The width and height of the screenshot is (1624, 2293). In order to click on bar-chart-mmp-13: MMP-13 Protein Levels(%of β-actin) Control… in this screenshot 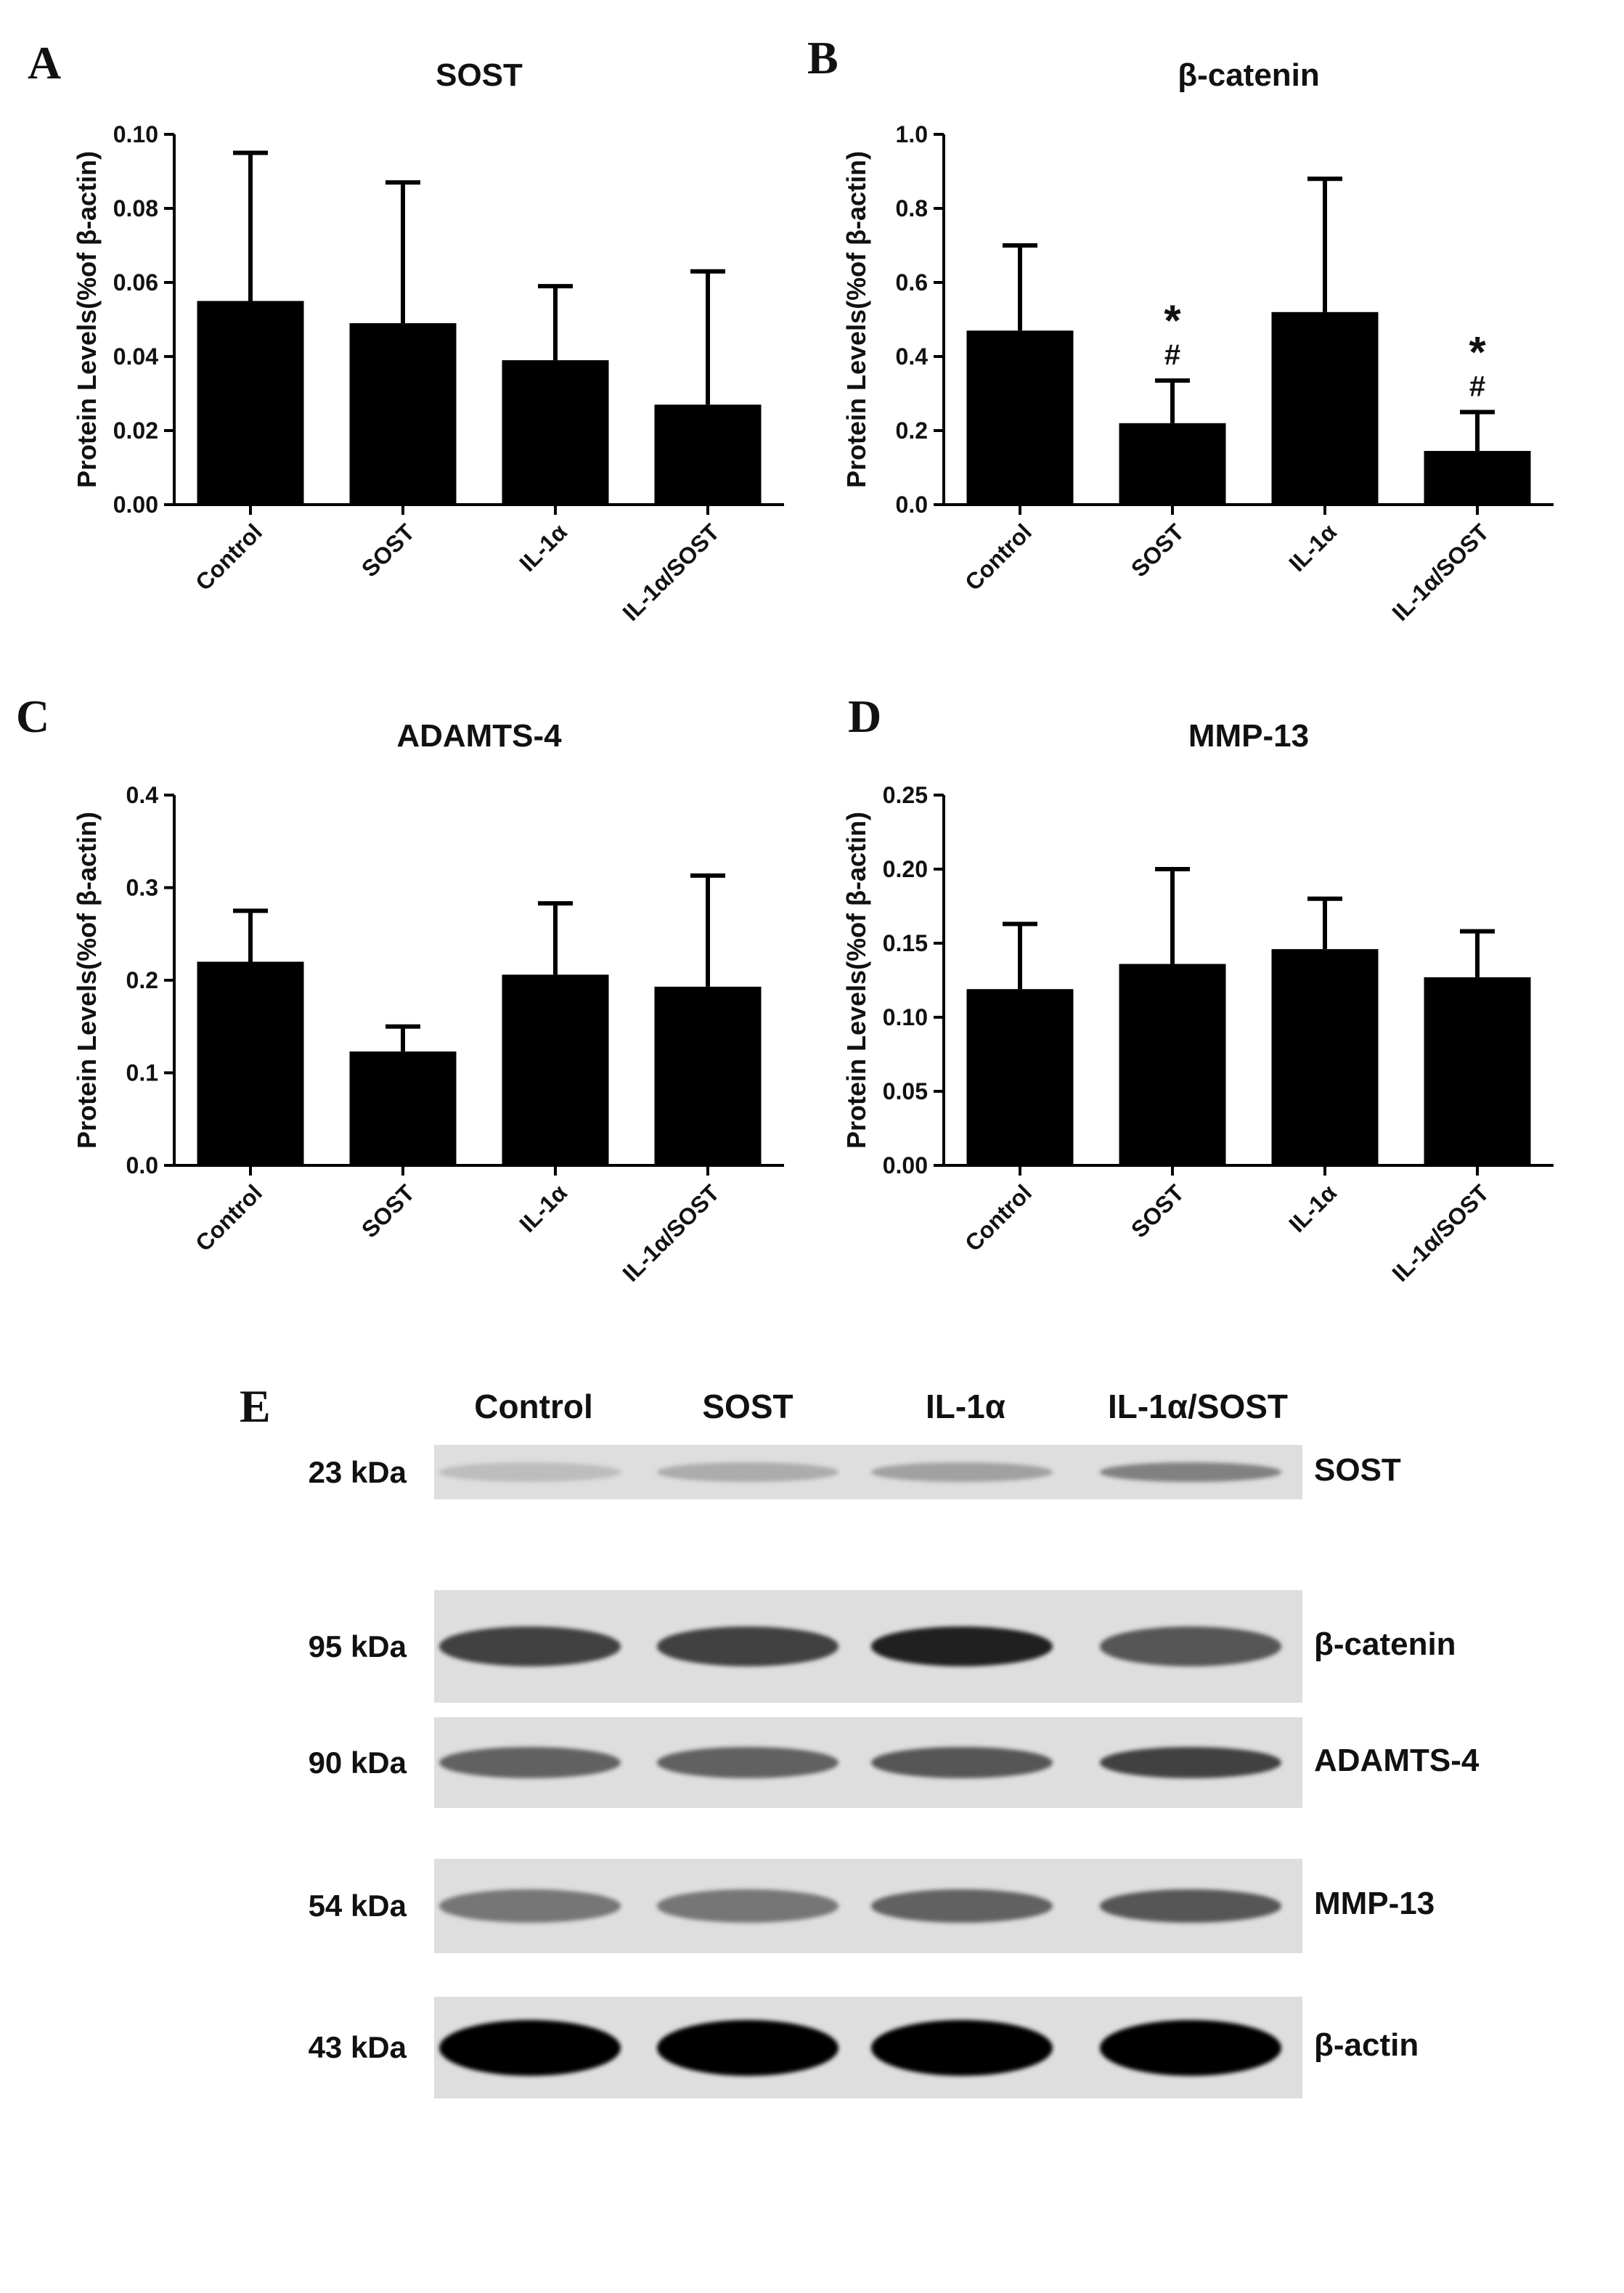, I will do `click(1197, 1002)`.